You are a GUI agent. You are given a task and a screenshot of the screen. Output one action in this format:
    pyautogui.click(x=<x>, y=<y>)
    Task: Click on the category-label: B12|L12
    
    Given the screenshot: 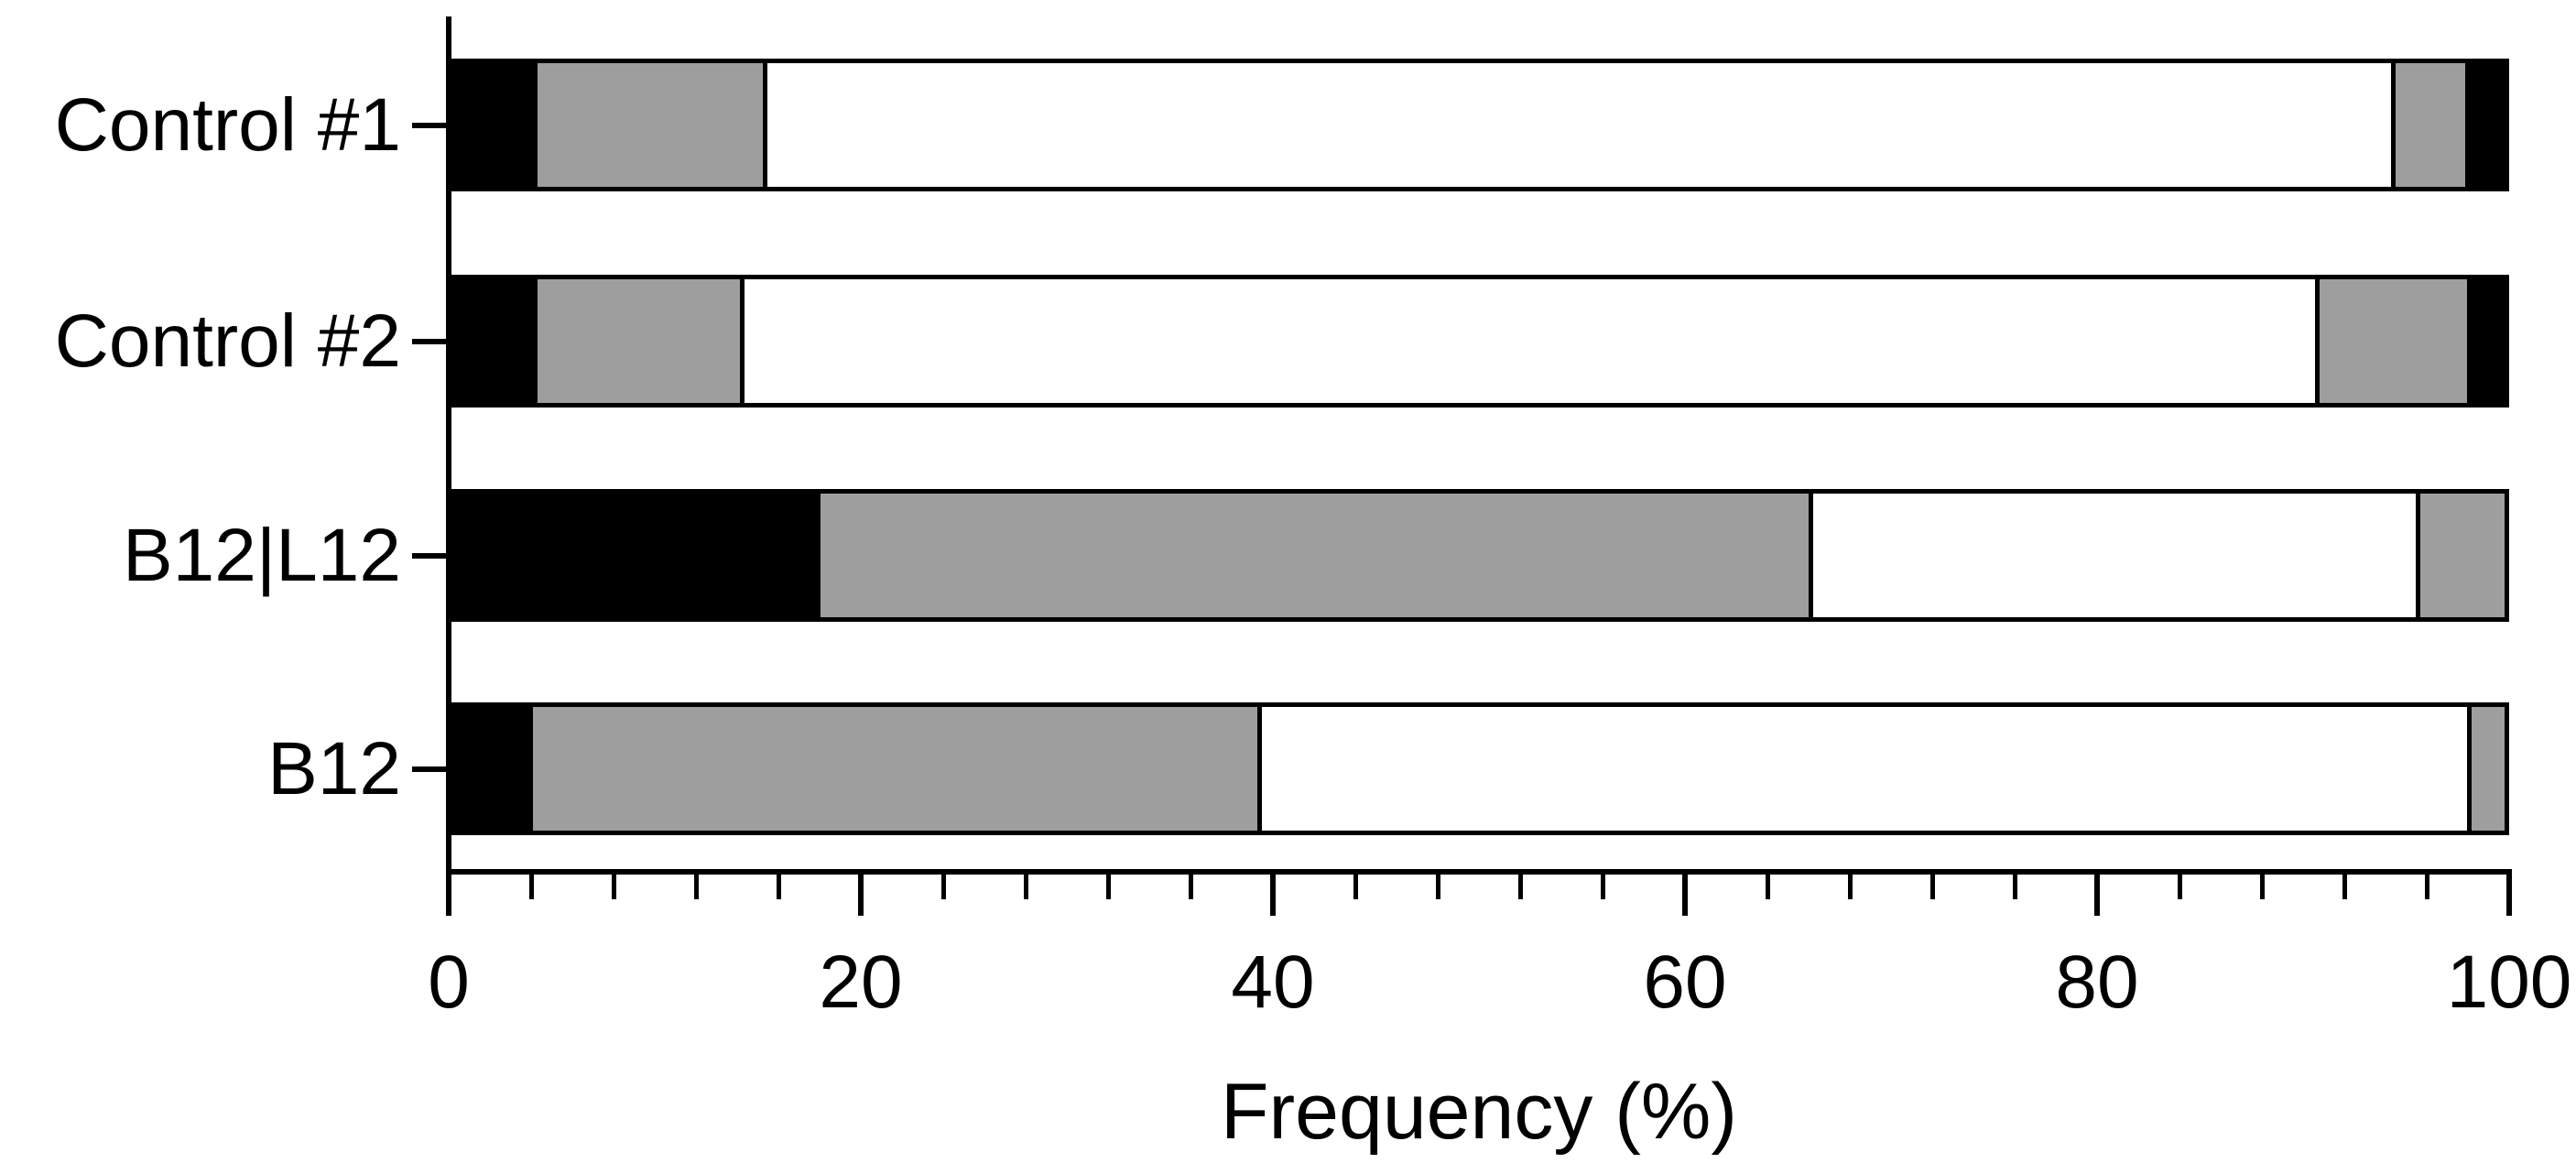 What is the action you would take?
    pyautogui.click(x=261, y=555)
    